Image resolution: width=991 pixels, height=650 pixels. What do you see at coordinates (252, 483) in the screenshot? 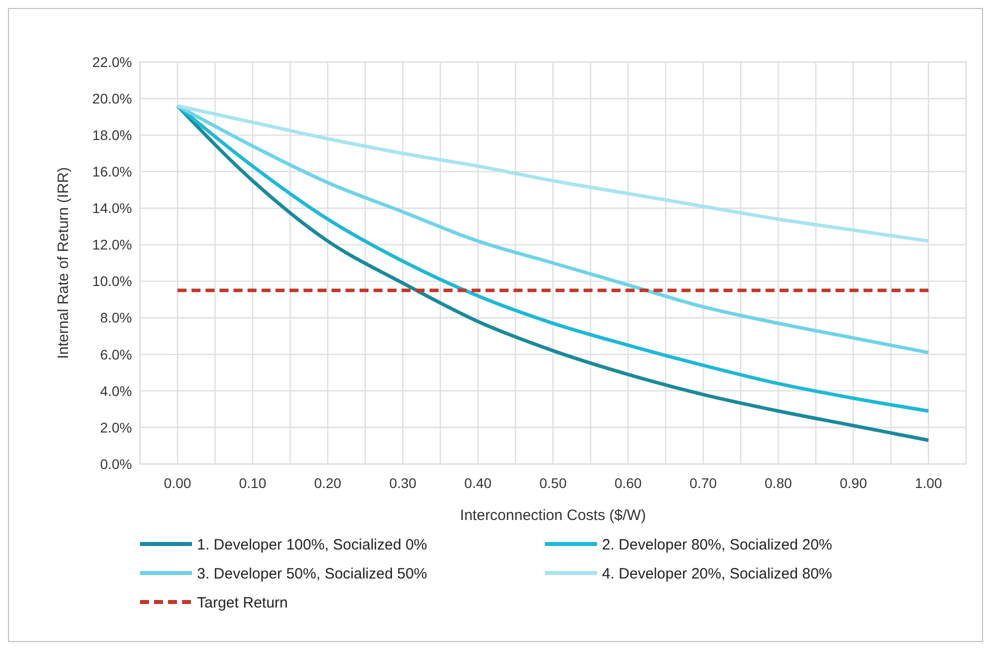
I see `x-tick-label: 0.10` at bounding box center [252, 483].